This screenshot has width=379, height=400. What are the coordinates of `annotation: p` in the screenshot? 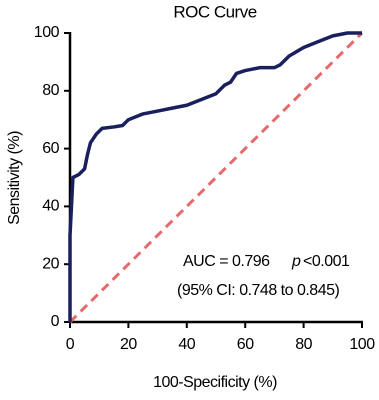 It's located at (296, 261).